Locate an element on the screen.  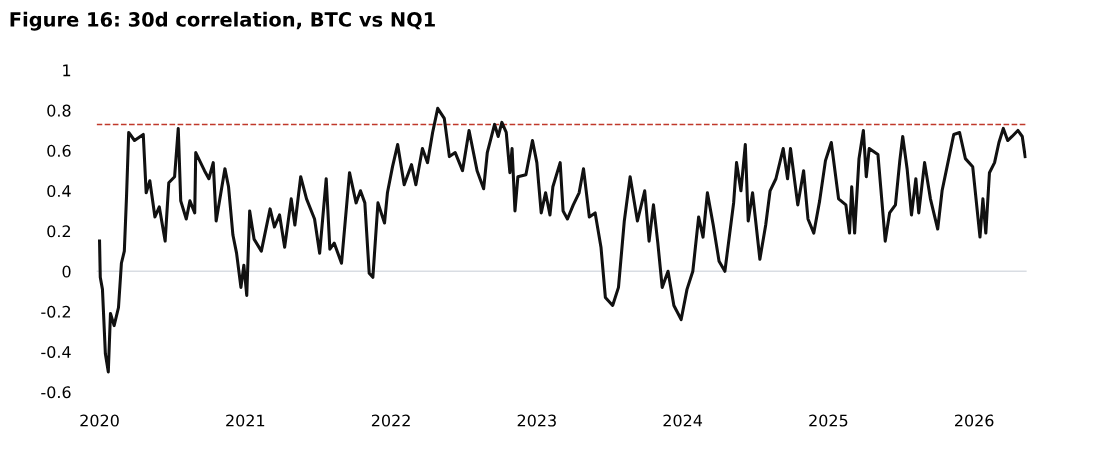
chart-title: Figure 16: 30d correlation, BTC vs NQ1 is located at coordinates (222, 21).